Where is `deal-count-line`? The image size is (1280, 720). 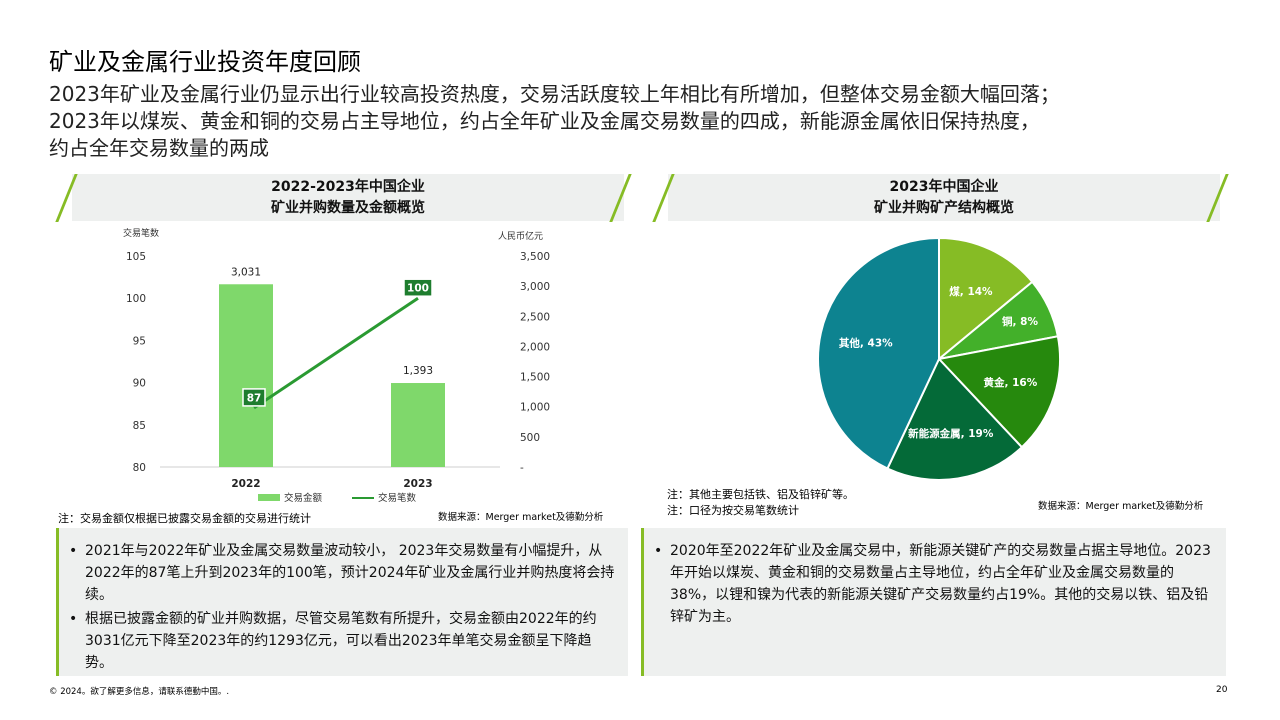
deal-count-line is located at coordinates (336, 353).